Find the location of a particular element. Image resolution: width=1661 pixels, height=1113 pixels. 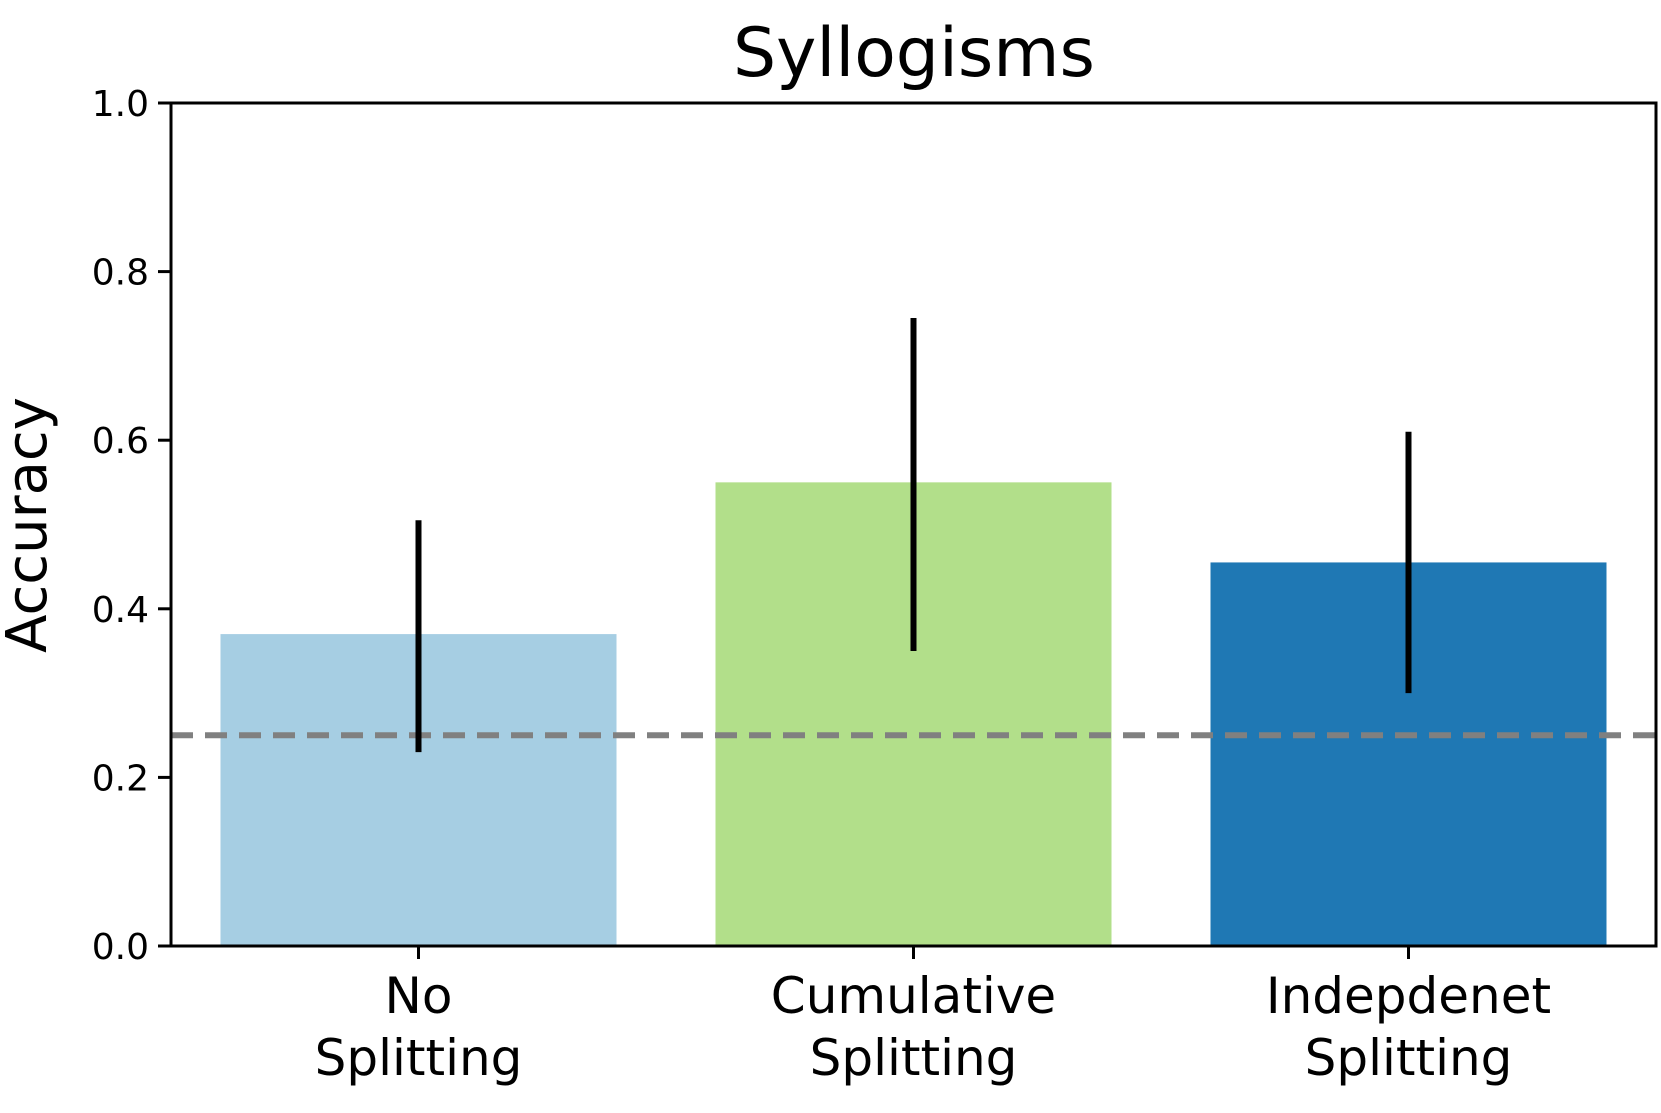

x-tick-label-0: No Splitting is located at coordinates (419, 1027).